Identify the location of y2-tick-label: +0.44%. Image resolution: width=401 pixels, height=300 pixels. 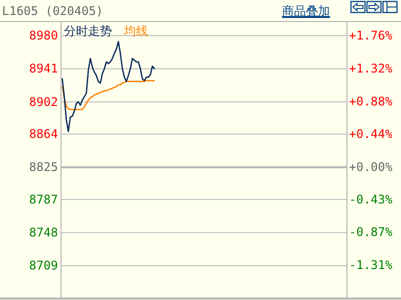
(371, 134).